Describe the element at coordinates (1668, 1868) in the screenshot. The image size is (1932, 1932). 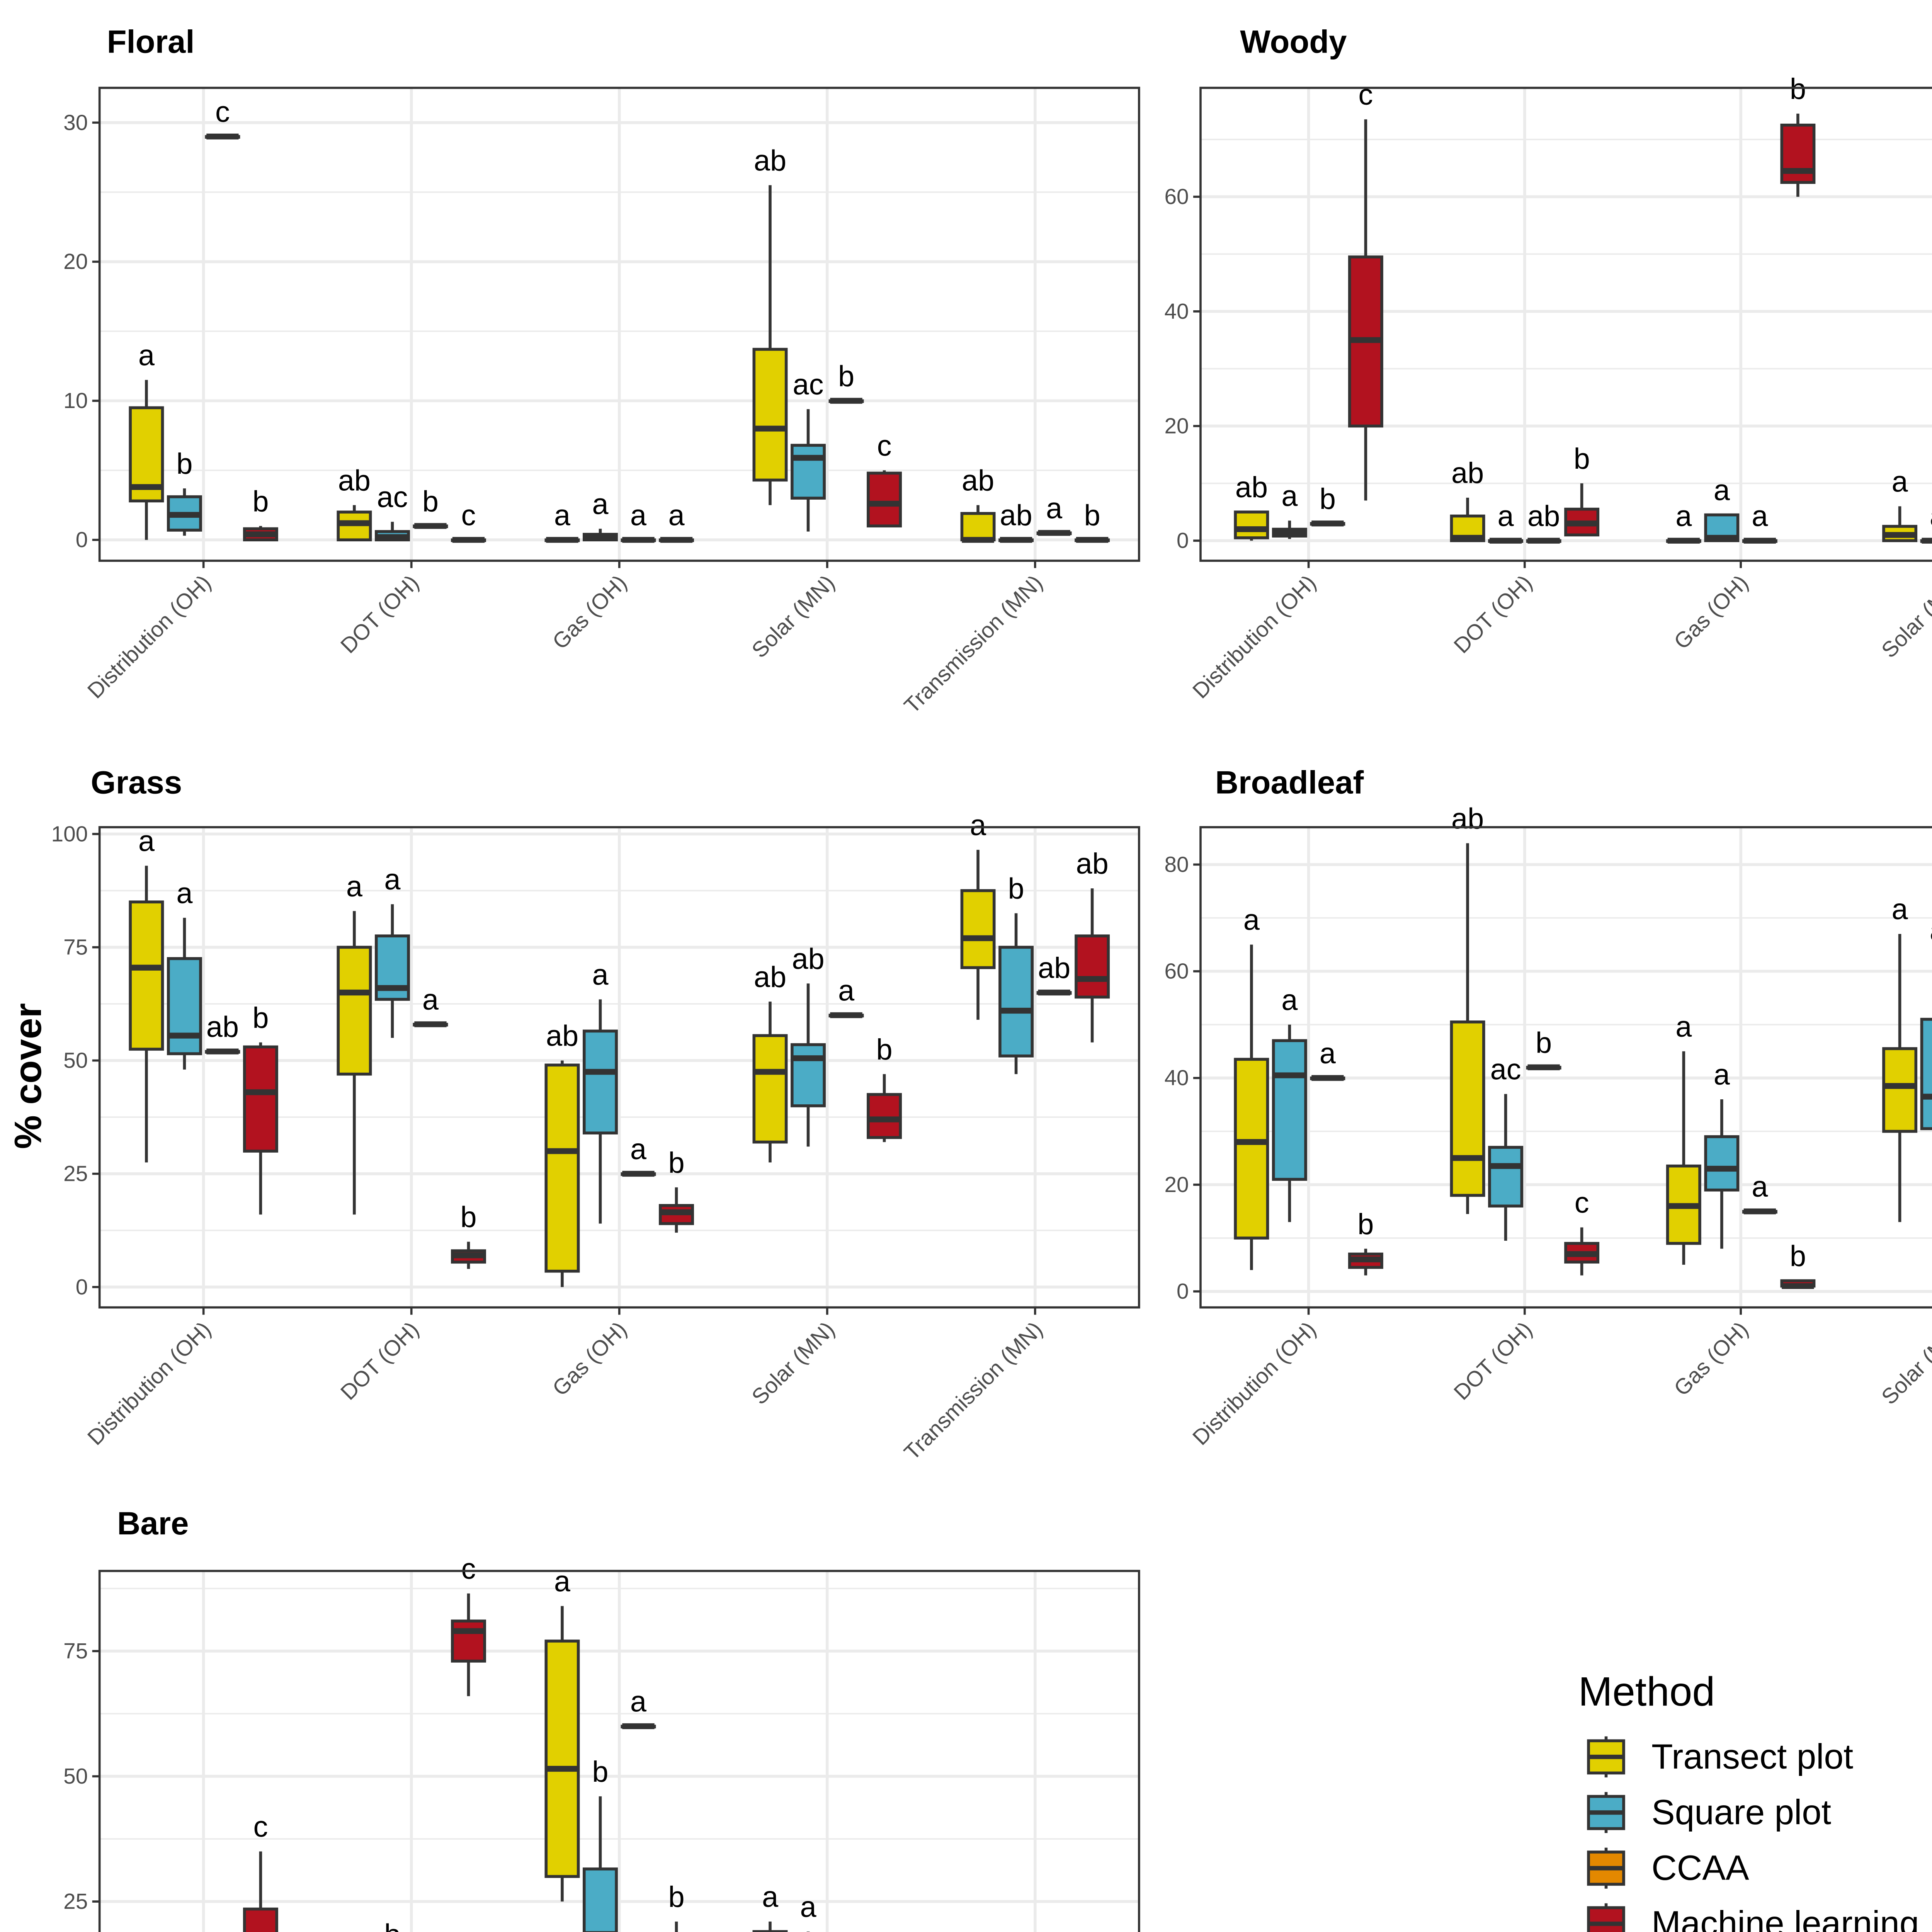
I see `legend-item: CCAA` at that location.